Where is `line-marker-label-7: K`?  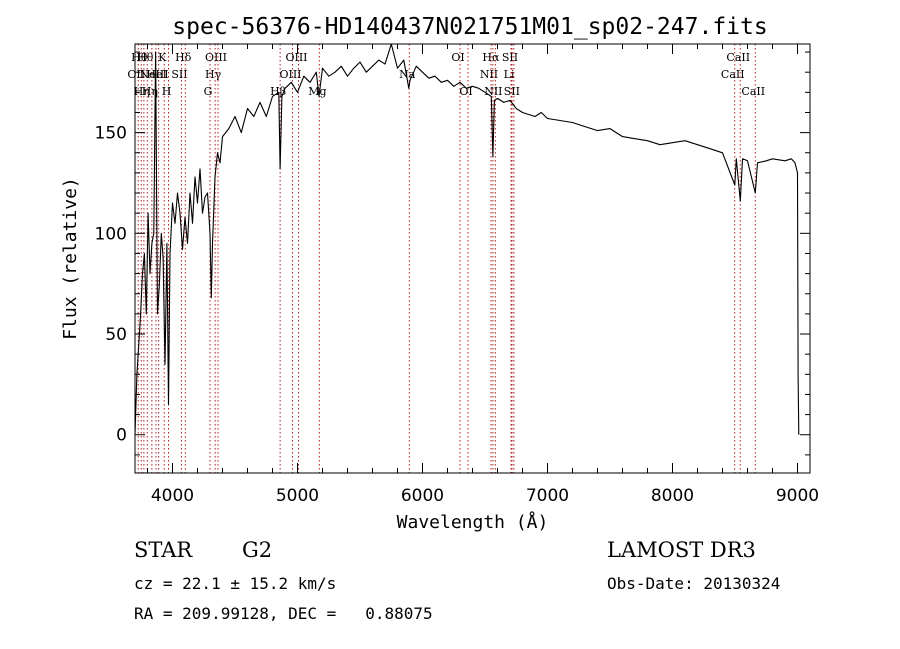
line-marker-label-7: K is located at coordinates (162, 57).